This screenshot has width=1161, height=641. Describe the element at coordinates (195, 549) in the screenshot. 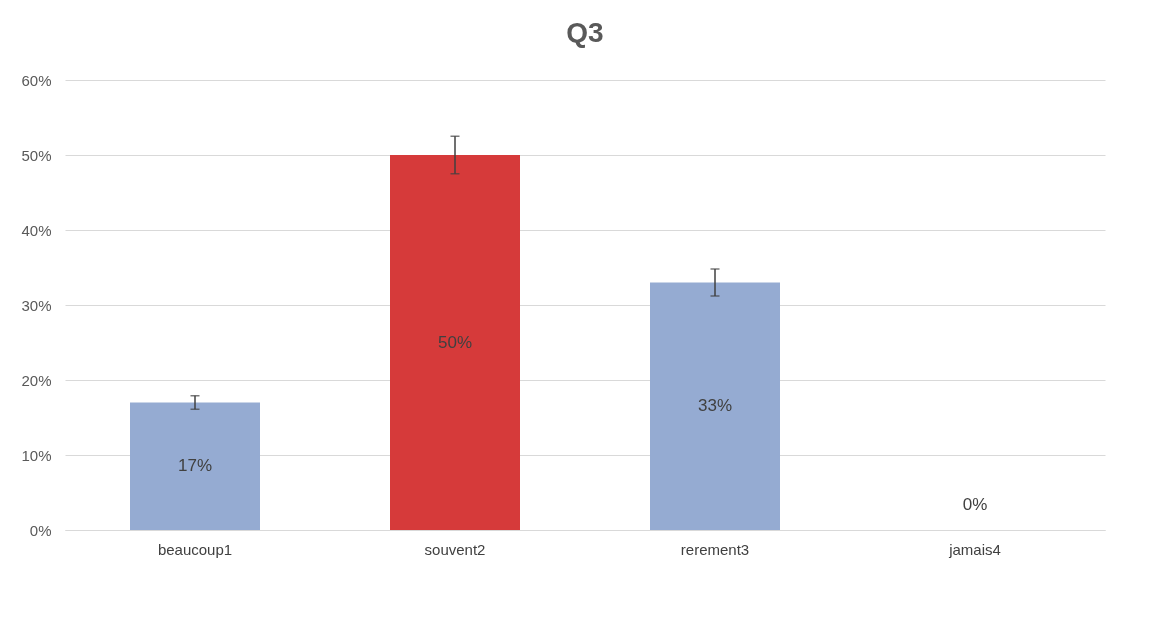

I see `x-tick-label: beaucoup1` at that location.